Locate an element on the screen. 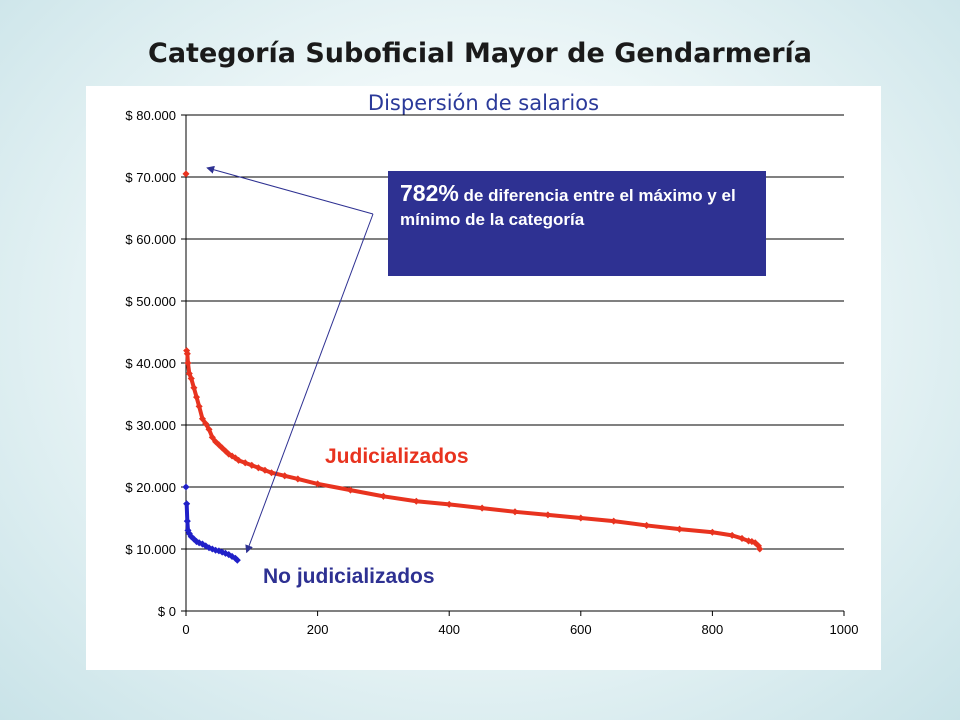  tick-label-x: 800 is located at coordinates (713, 629).